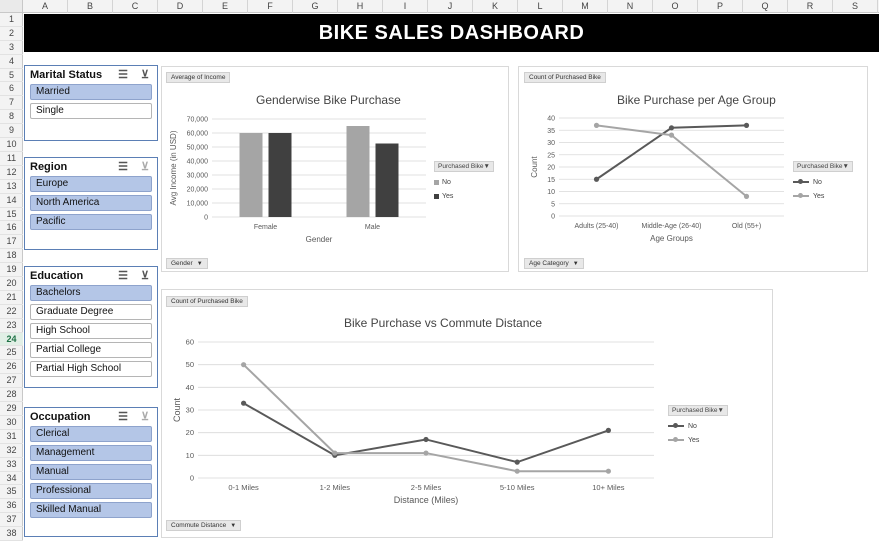 The height and width of the screenshot is (541, 879). I want to click on row-header: 3, so click(11, 48).